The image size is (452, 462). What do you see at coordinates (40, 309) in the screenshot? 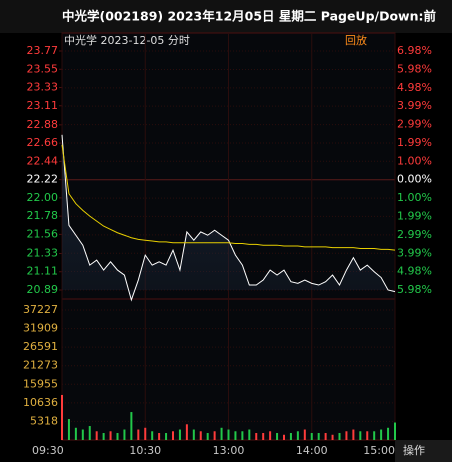
I see `volume-tick-label: 37227` at bounding box center [40, 309].